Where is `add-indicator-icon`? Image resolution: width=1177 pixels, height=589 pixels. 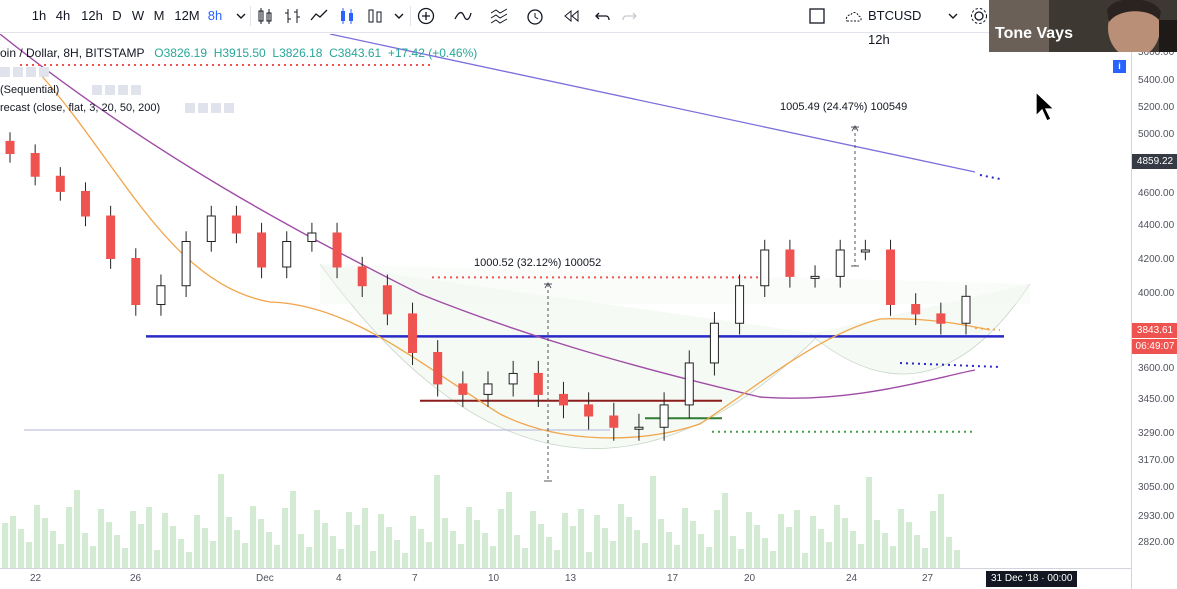
add-indicator-icon is located at coordinates (426, 16).